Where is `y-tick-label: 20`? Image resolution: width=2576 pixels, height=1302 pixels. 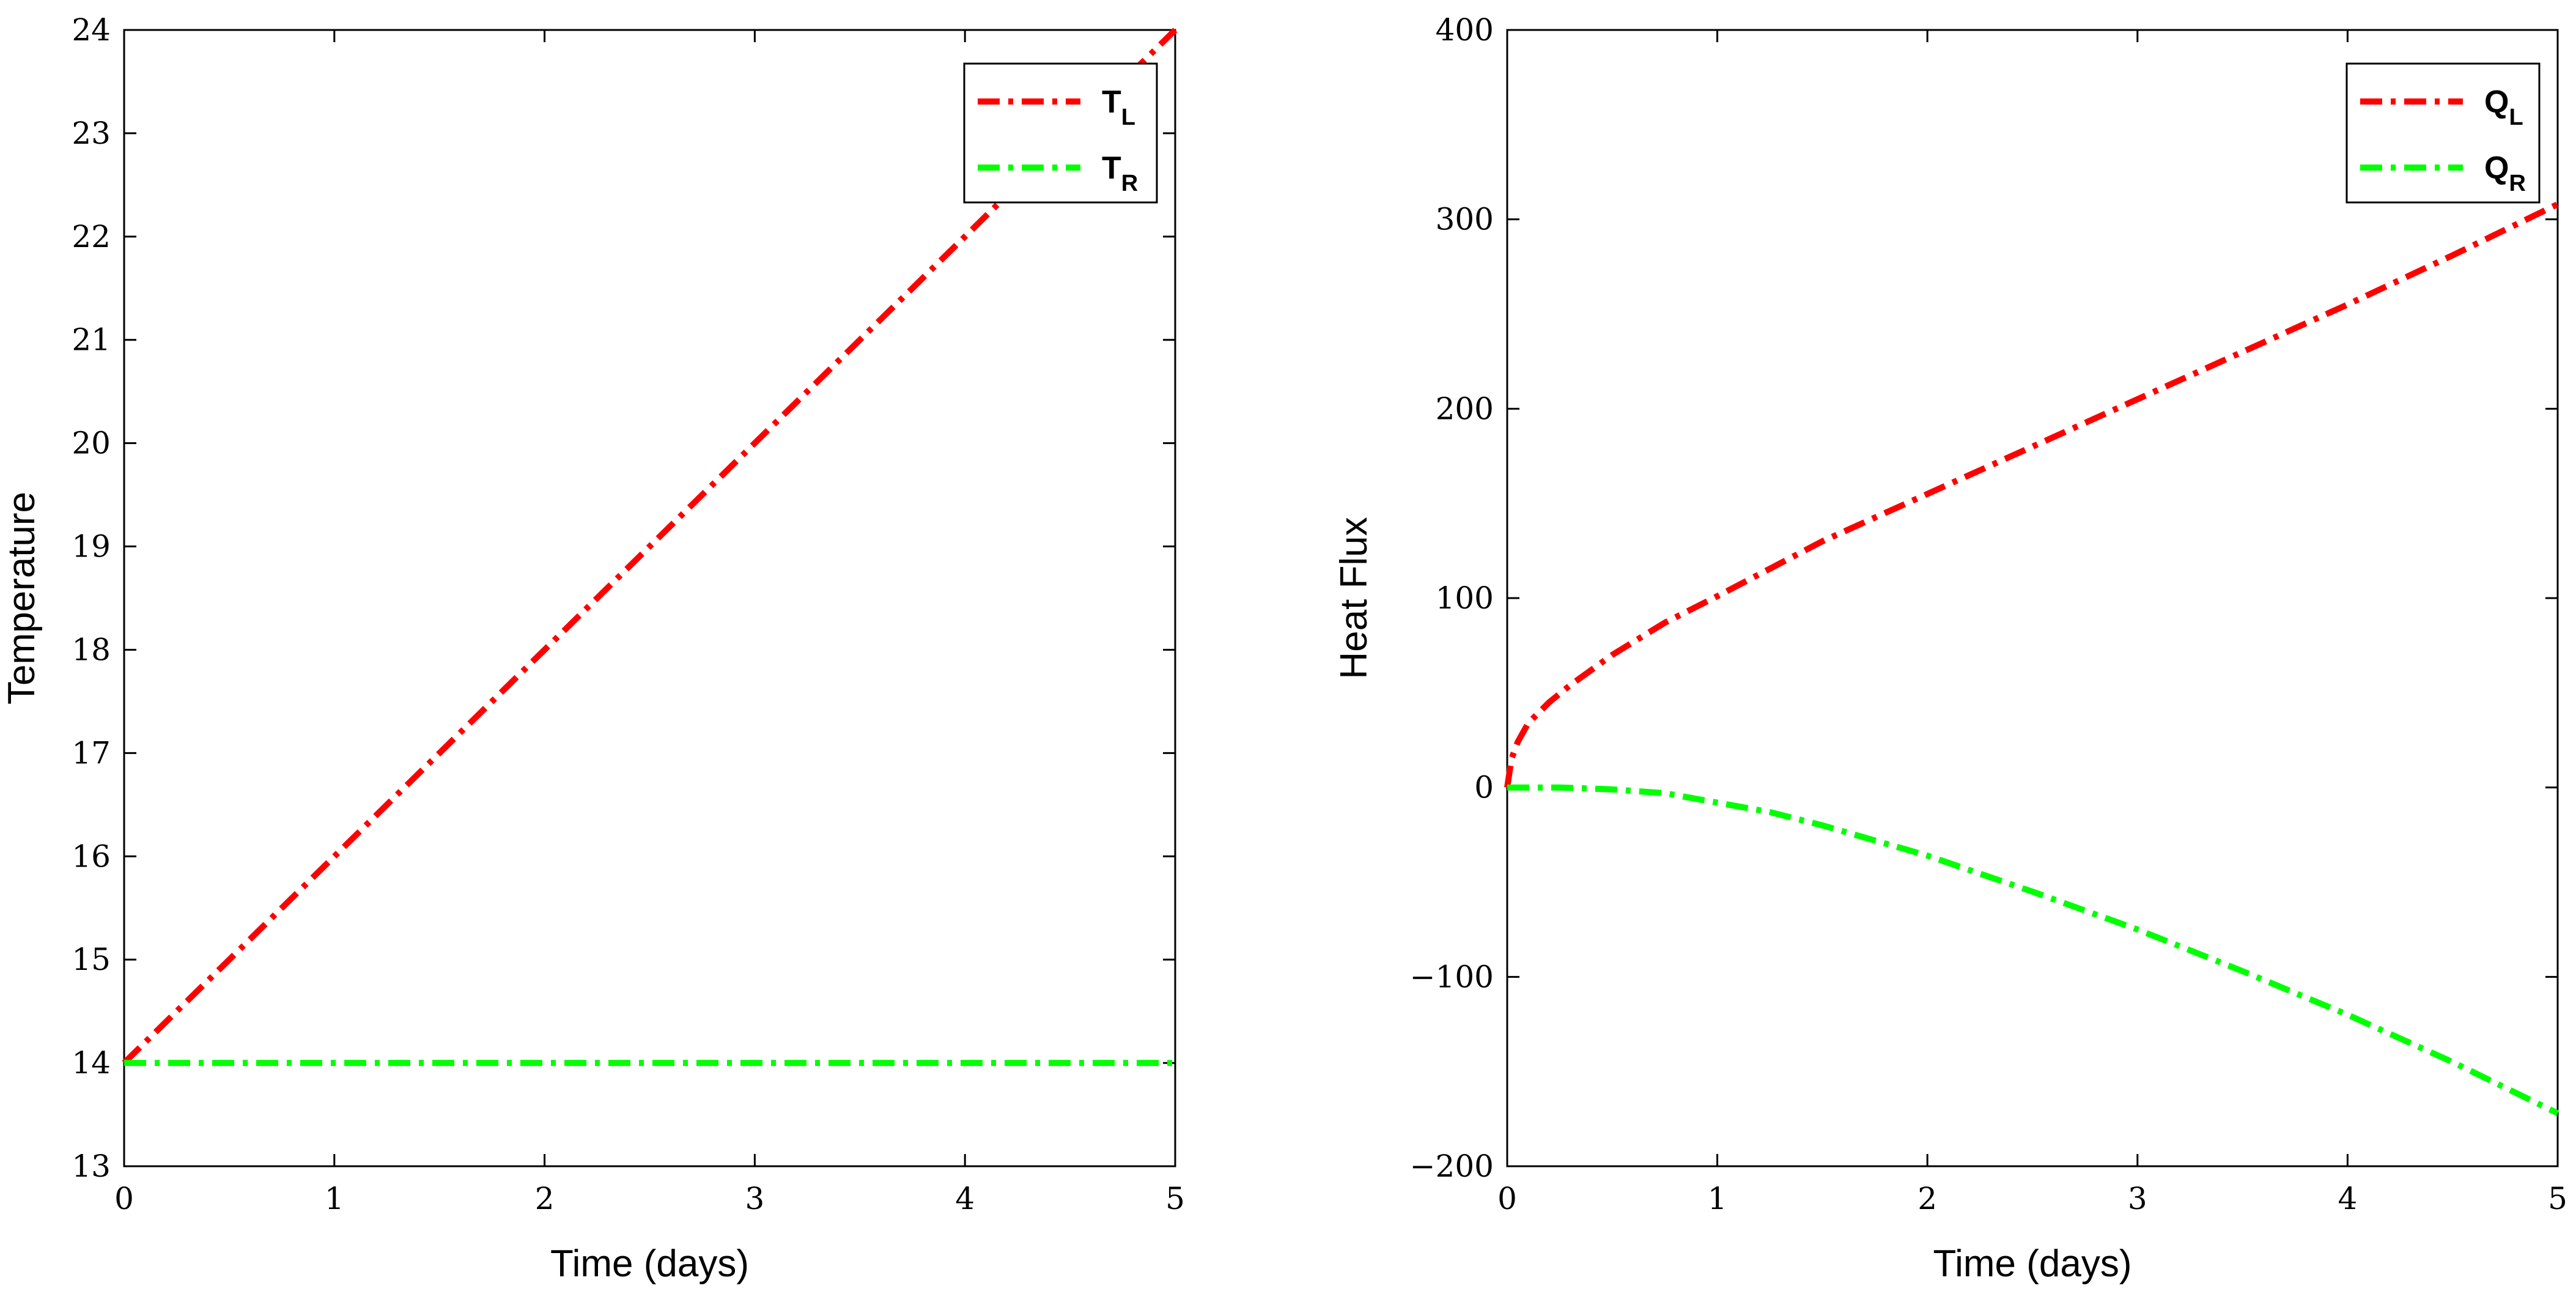 y-tick-label: 20 is located at coordinates (91, 443).